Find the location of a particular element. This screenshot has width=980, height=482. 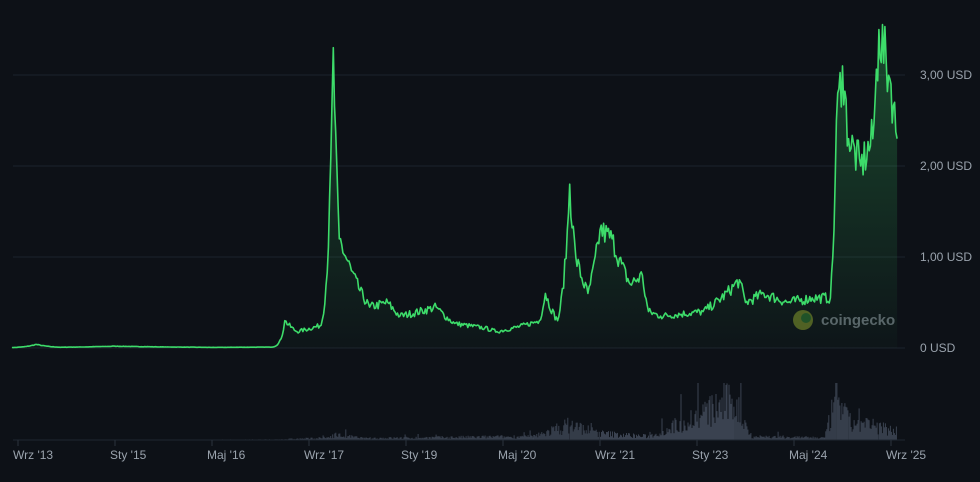

x-tick-label: Wrz '21 is located at coordinates (615, 455).